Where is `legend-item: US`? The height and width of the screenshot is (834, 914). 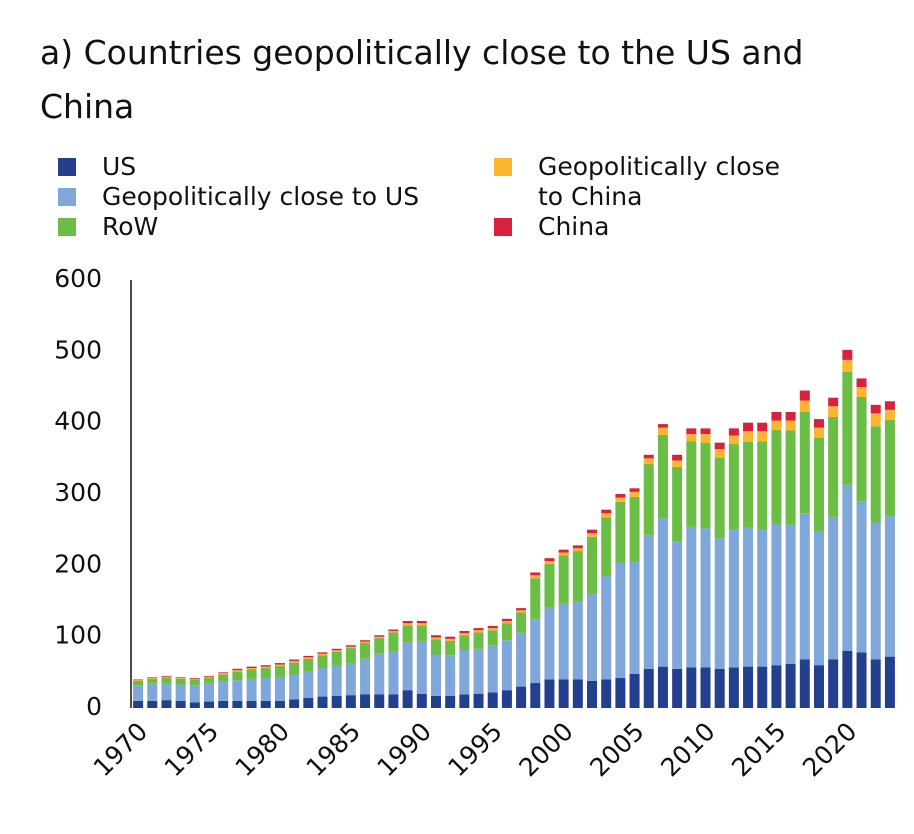
legend-item: US is located at coordinates (97, 167).